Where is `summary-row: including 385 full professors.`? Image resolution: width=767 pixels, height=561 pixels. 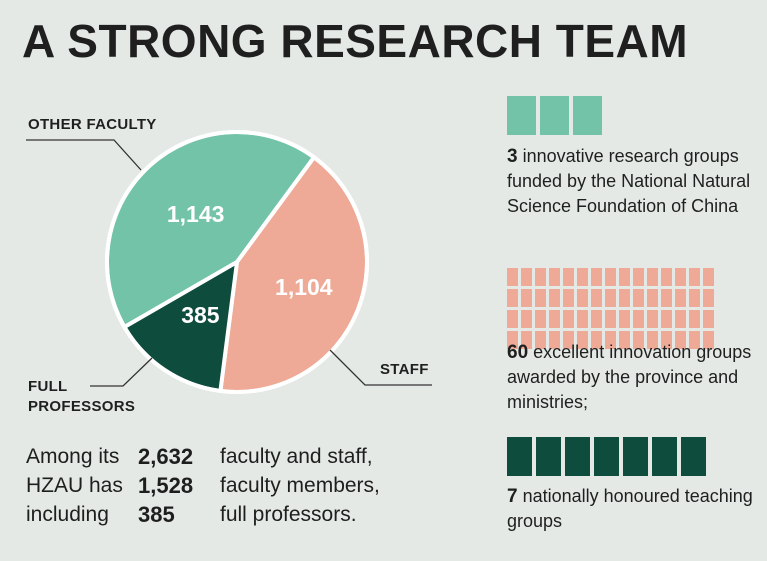
summary-row: including 385 full professors. is located at coordinates (203, 514).